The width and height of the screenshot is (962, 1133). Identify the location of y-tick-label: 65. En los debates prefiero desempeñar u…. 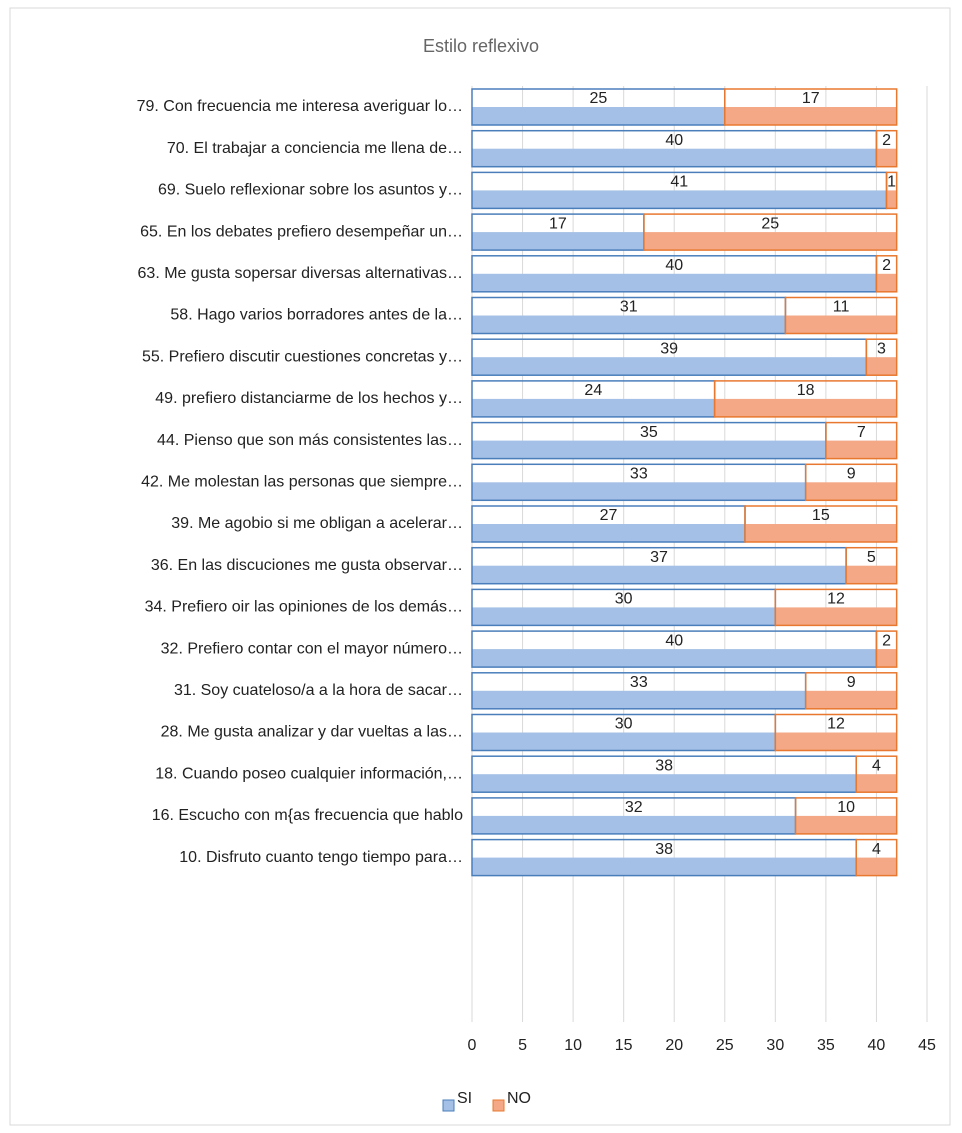
(301, 231).